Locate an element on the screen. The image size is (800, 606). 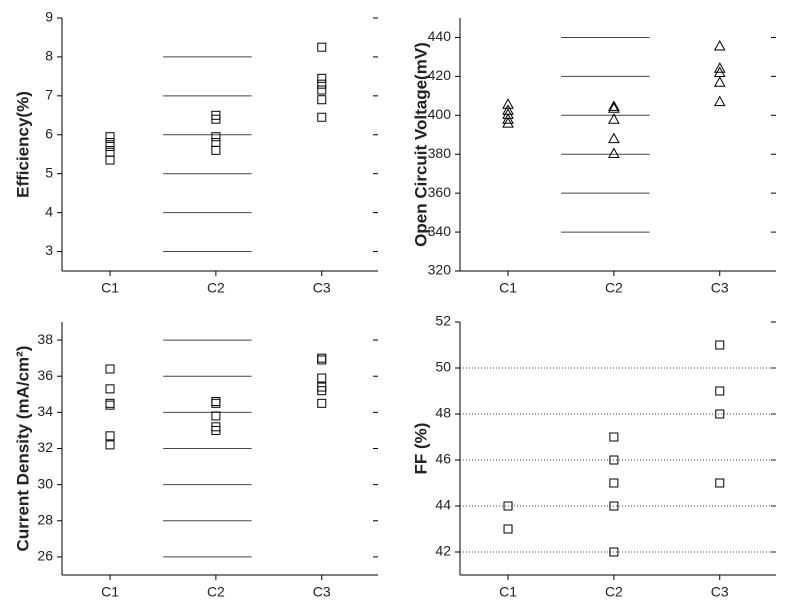
y-tick-label: 50 is located at coordinates (443, 367).